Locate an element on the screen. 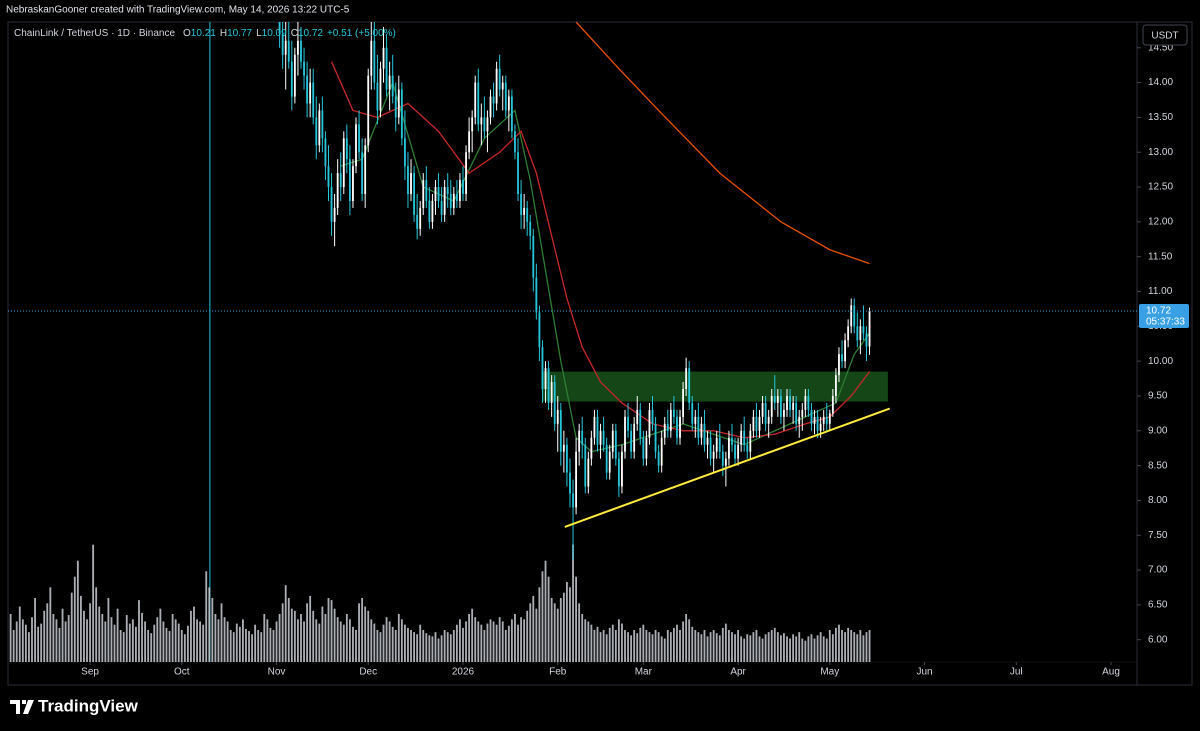 Image resolution: width=1200 pixels, height=731 pixels. y-tick-label: 9.00 is located at coordinates (1158, 430).